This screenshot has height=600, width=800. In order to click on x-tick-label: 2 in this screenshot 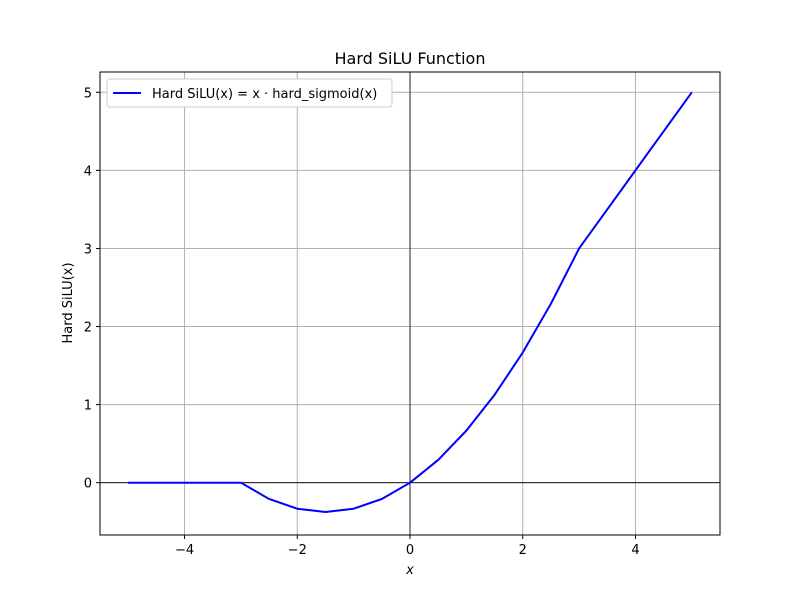, I will do `click(523, 550)`.